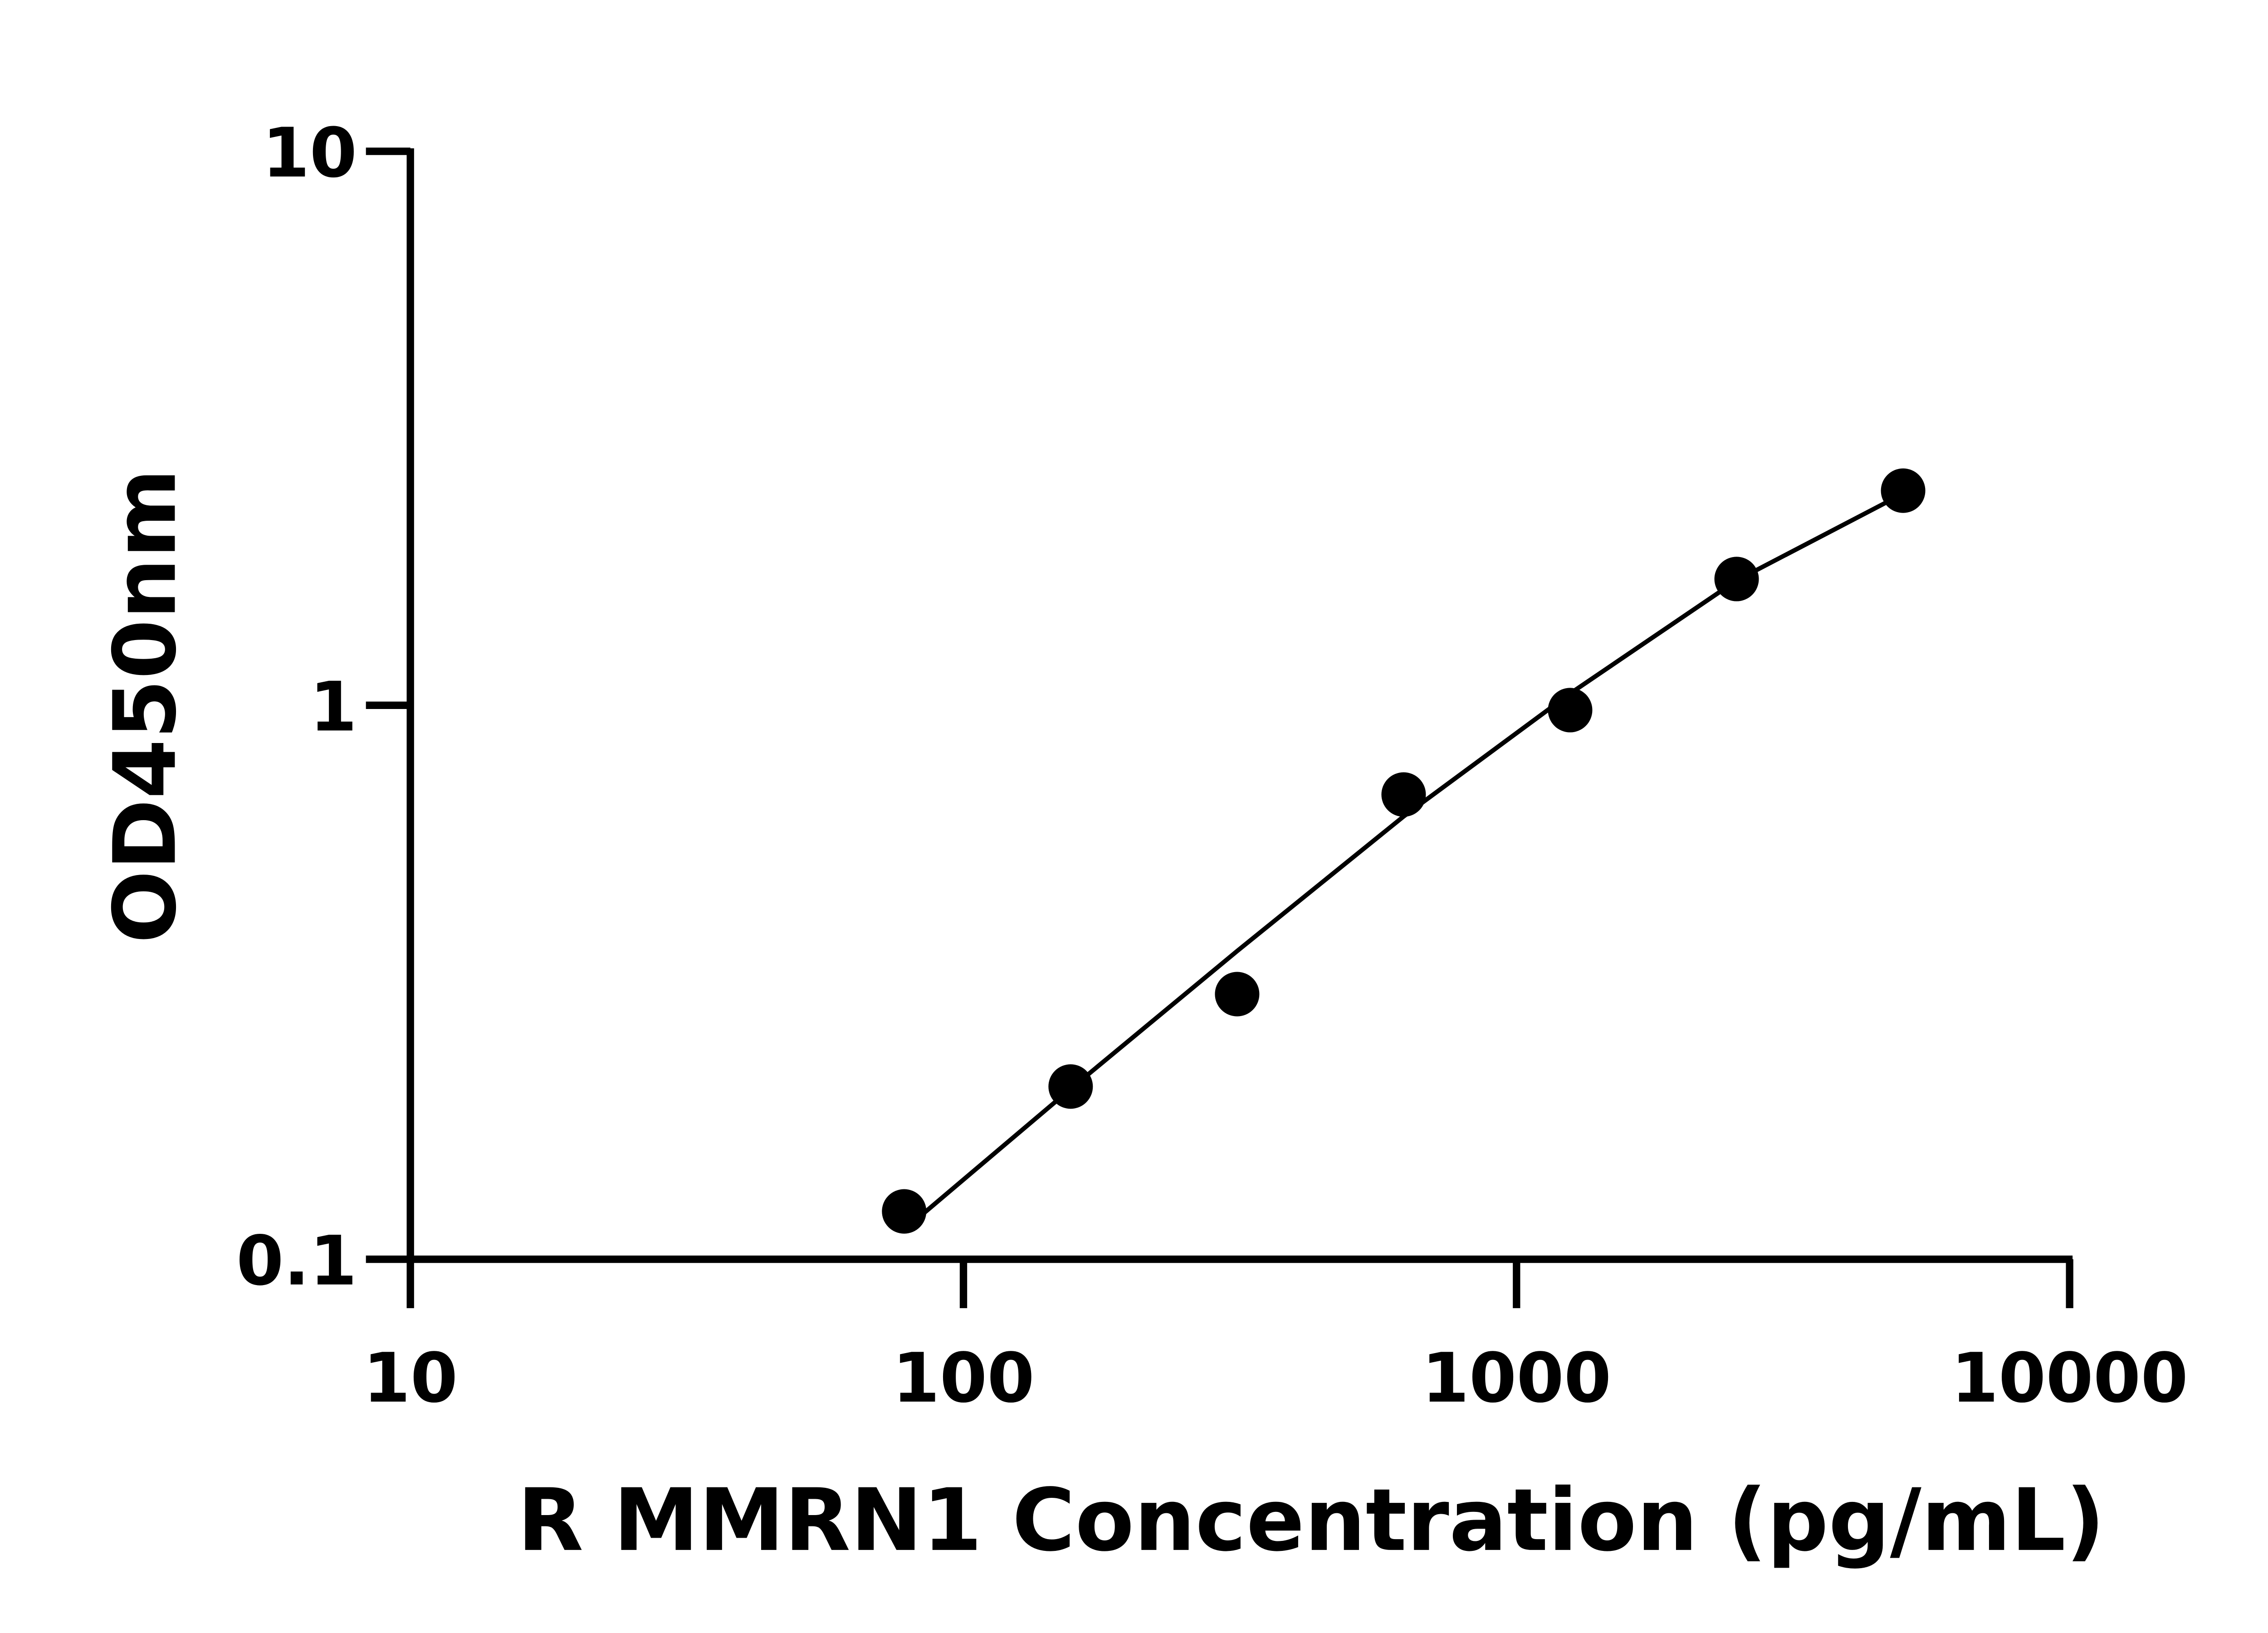 This screenshot has width=2268, height=1633. I want to click on y-tick-label: 1, so click(333, 707).